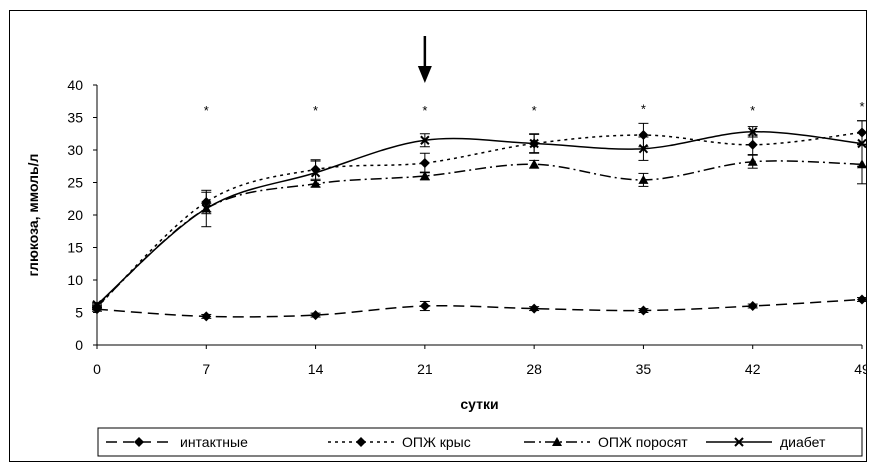 This screenshot has height=471, width=877. Describe the element at coordinates (75, 215) in the screenshot. I see `y-tick-label: 20` at that location.